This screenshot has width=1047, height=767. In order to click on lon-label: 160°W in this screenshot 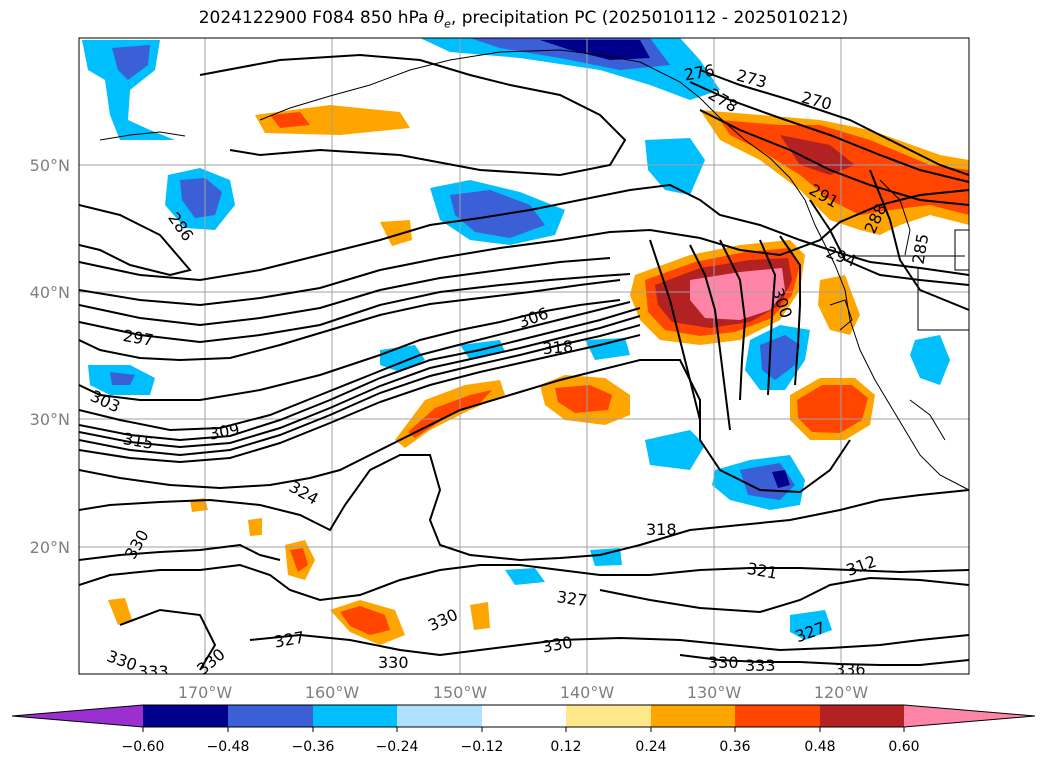, I will do `click(332, 692)`.